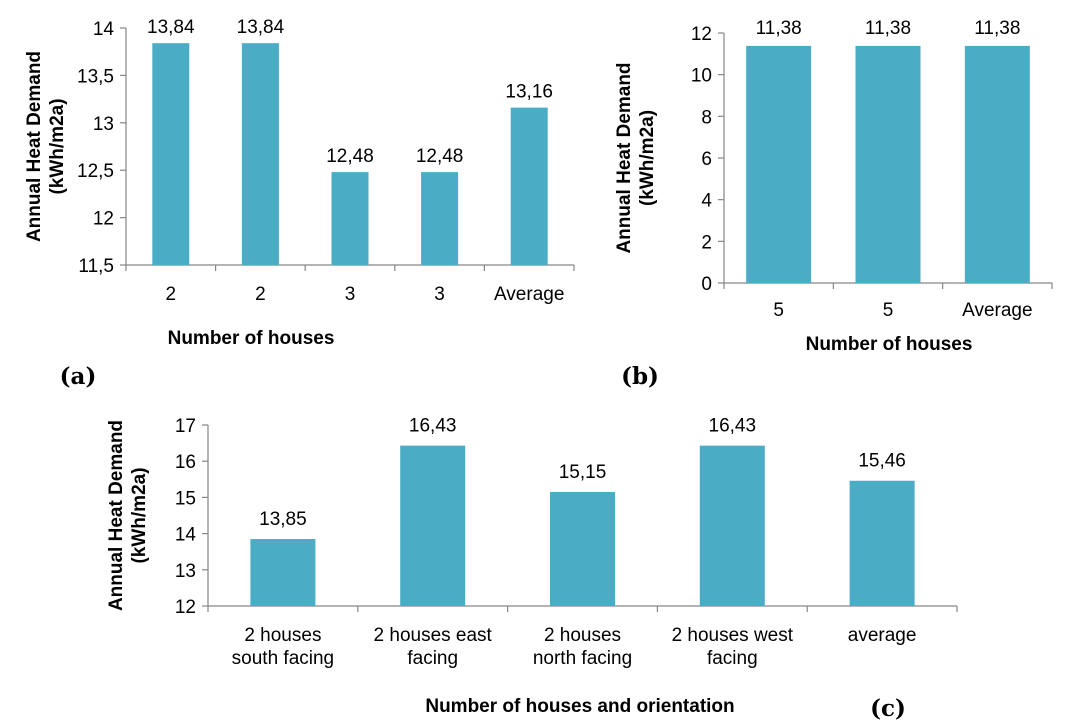  I want to click on data-label: 15,46, so click(882, 461).